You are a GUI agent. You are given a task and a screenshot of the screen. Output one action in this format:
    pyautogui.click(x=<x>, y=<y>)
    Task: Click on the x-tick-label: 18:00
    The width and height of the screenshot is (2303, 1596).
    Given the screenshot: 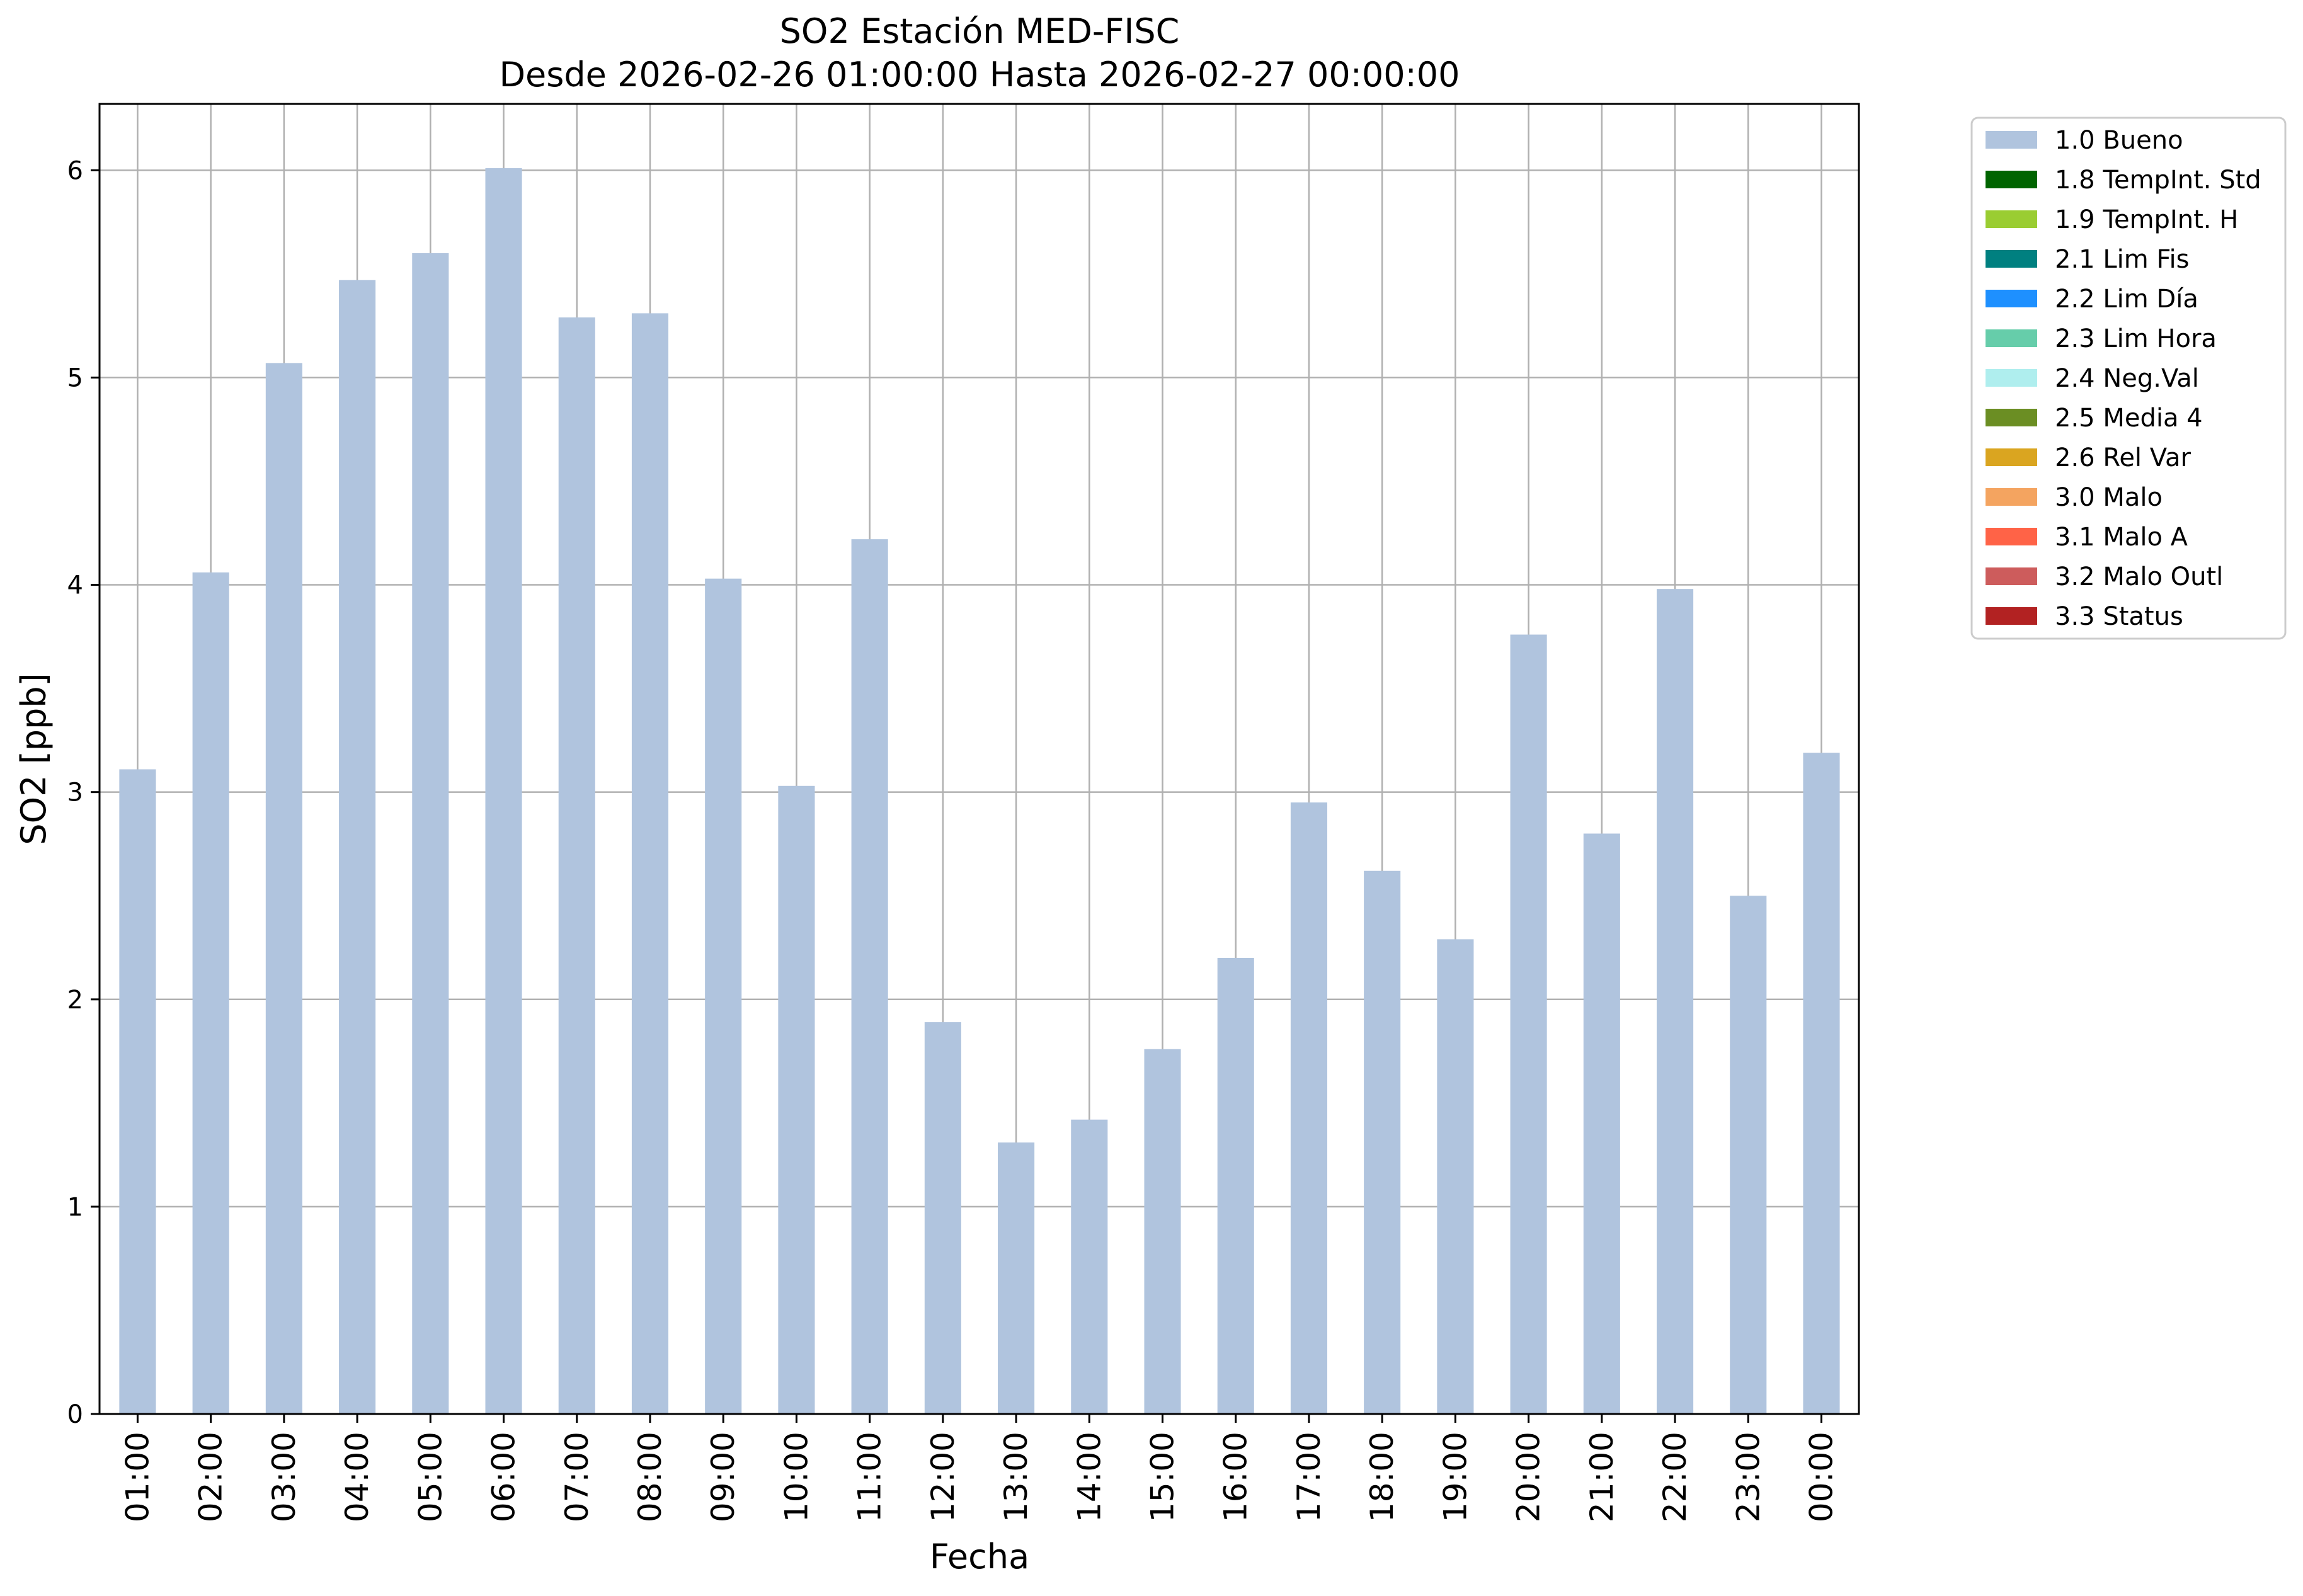 What is the action you would take?
    pyautogui.click(x=1382, y=1477)
    